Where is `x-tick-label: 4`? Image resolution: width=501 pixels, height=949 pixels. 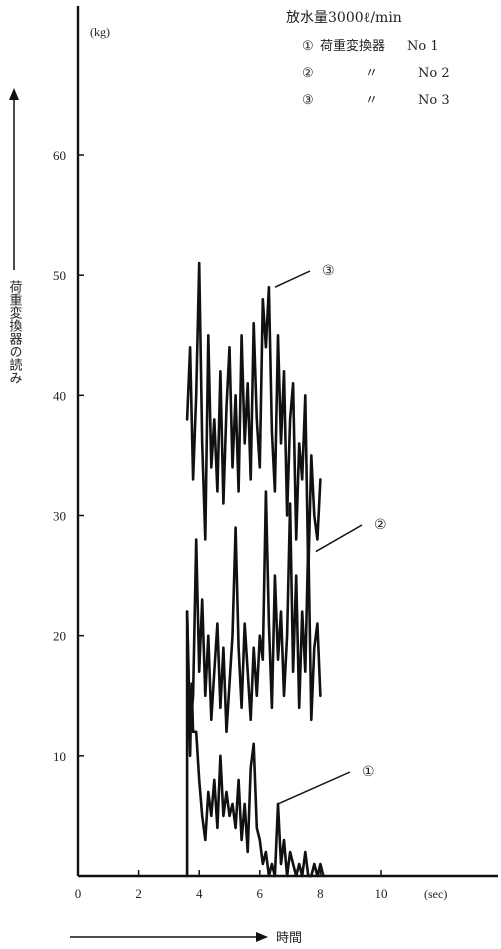
x-tick-label: 4 is located at coordinates (199, 893).